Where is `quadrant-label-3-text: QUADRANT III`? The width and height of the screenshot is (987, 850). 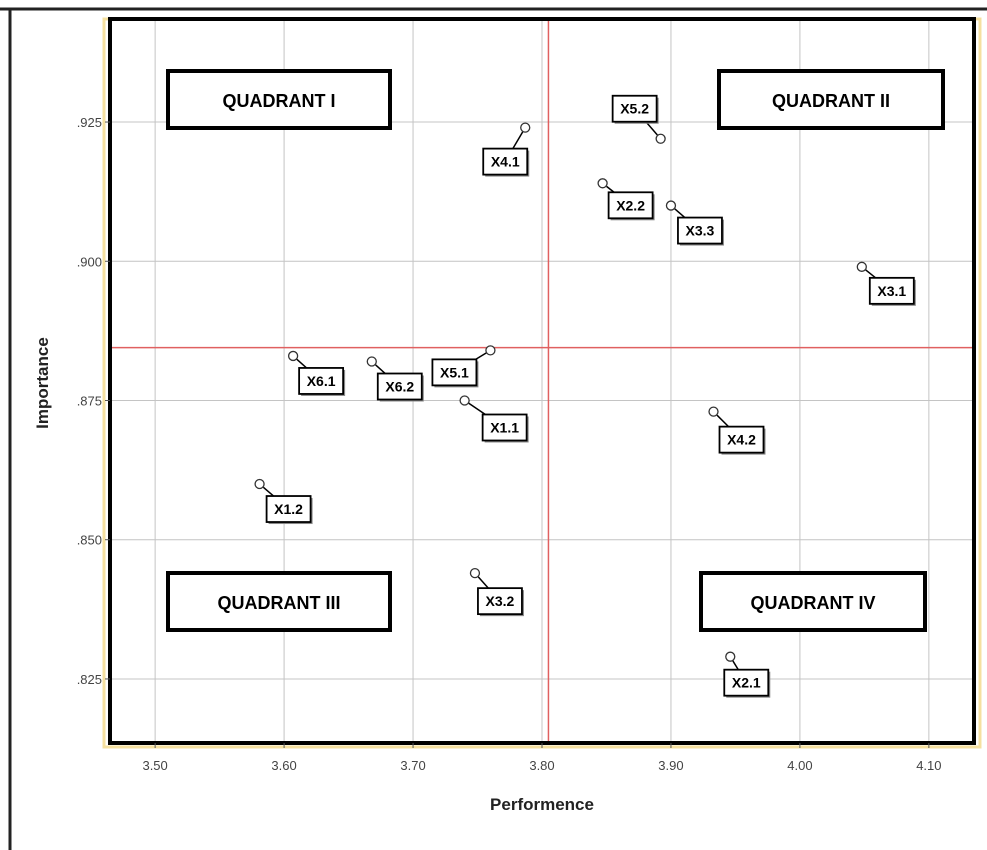
quadrant-label-3-text: QUADRANT III is located at coordinates (279, 603).